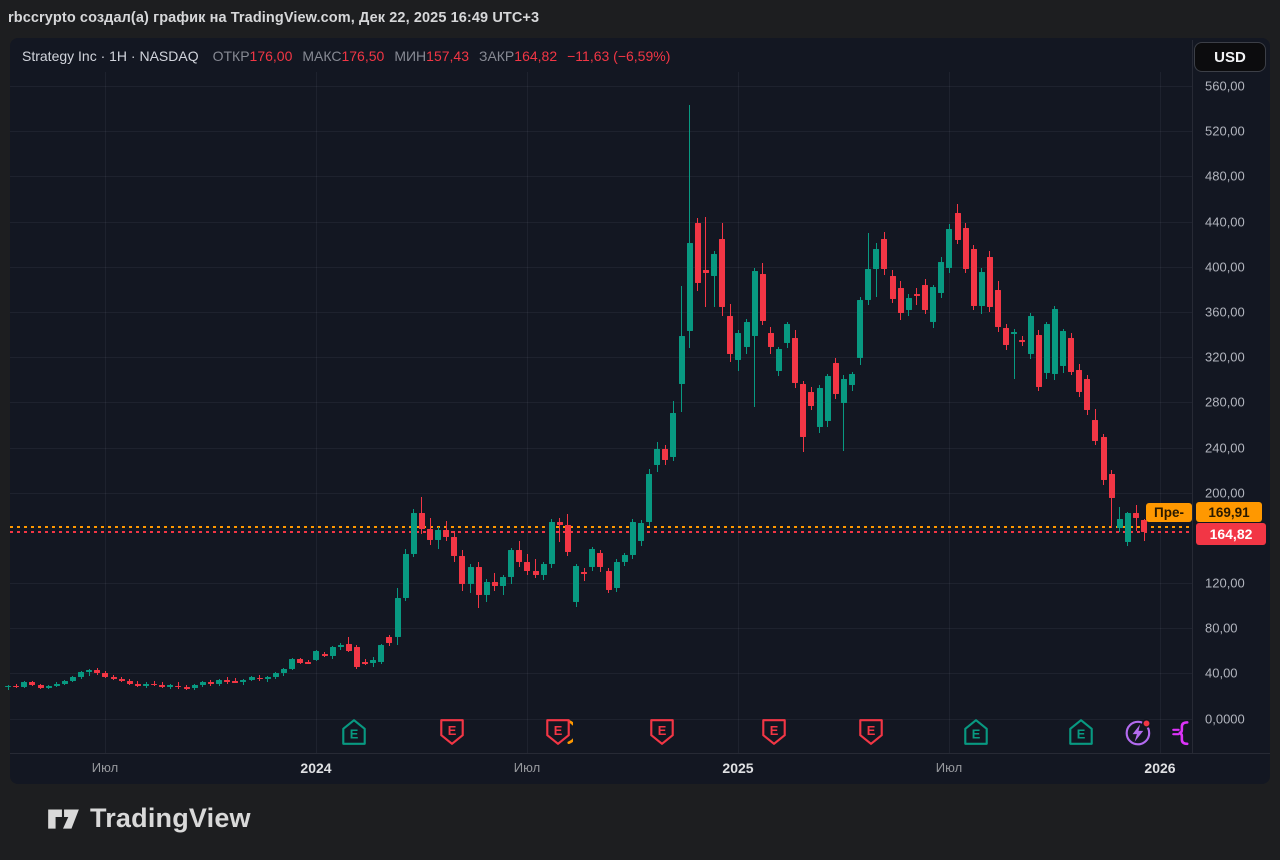 The width and height of the screenshot is (1280, 860). What do you see at coordinates (63, 819) in the screenshot?
I see `tradingview-mark-icon` at bounding box center [63, 819].